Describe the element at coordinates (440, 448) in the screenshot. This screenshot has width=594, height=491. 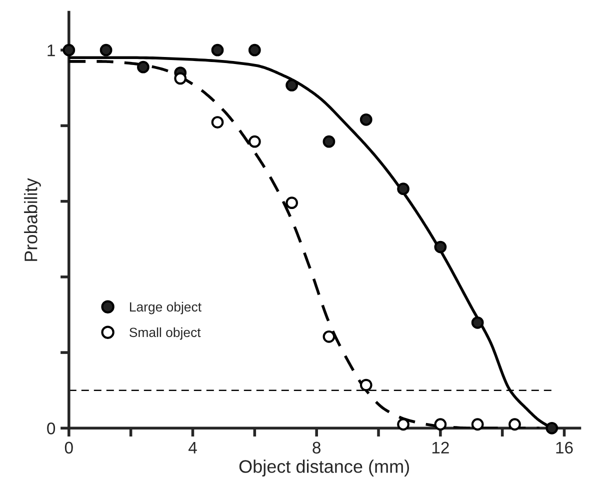
I see `x-tick-label: 12` at that location.